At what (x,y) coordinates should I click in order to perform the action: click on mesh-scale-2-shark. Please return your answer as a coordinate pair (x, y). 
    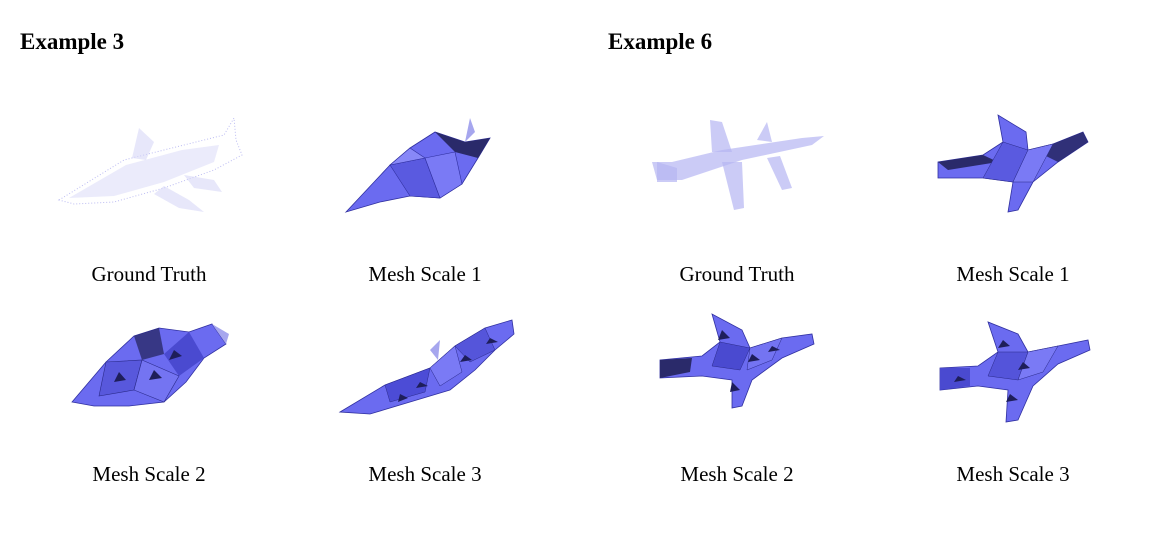
    Looking at the image, I should click on (150, 365).